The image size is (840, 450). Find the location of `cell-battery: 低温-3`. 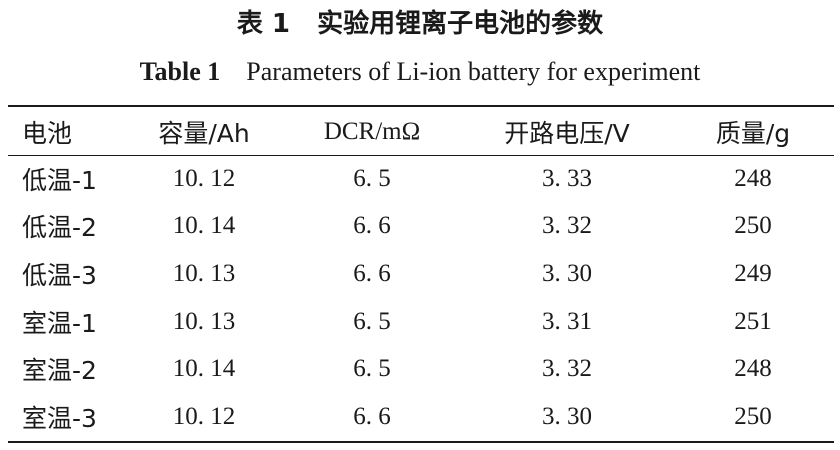

cell-battery: 低温-3 is located at coordinates (59, 275).